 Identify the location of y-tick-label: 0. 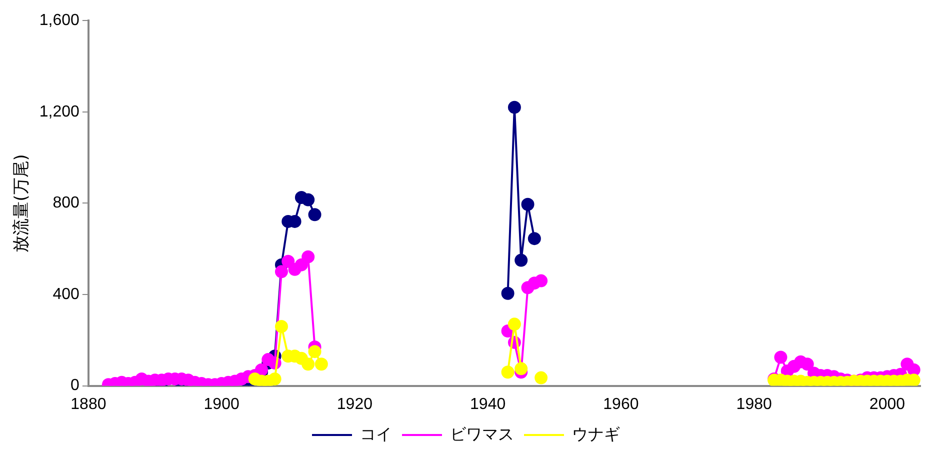
(75, 385).